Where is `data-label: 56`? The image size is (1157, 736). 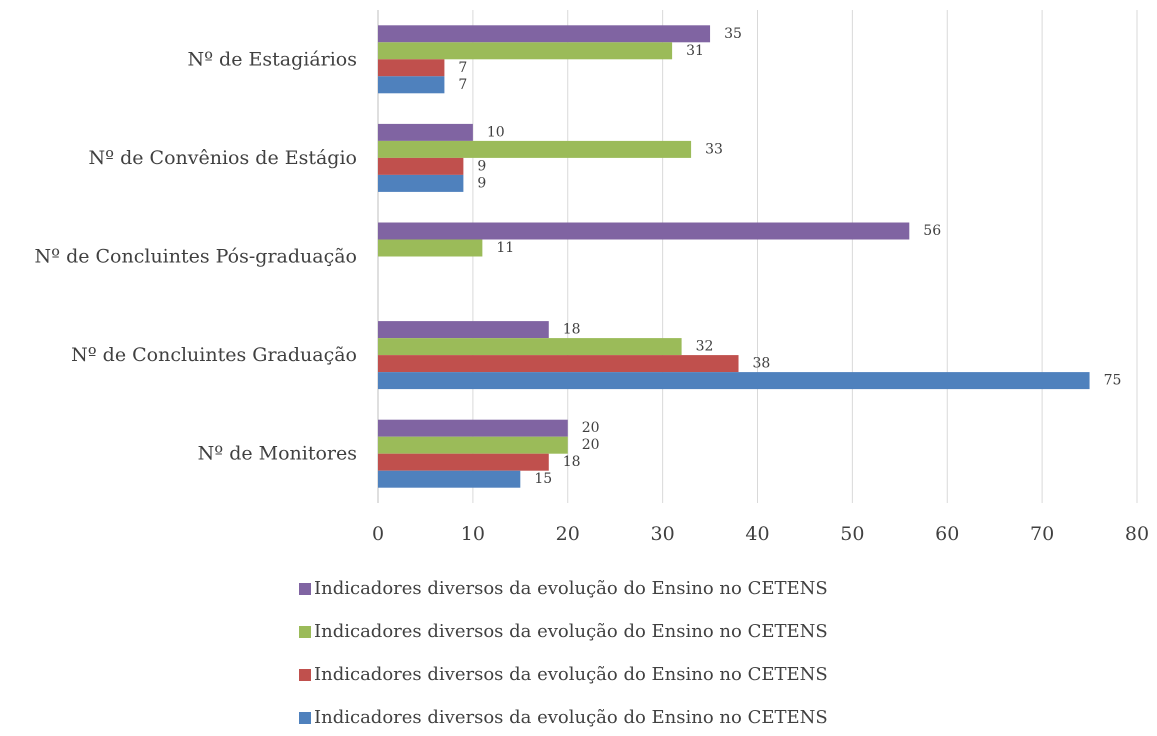 data-label: 56 is located at coordinates (932, 231).